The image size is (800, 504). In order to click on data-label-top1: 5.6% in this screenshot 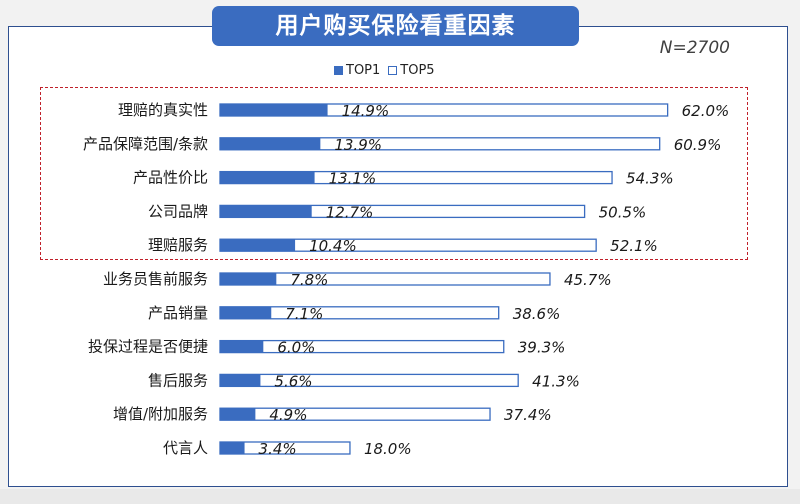, I will do `click(293, 381)`.